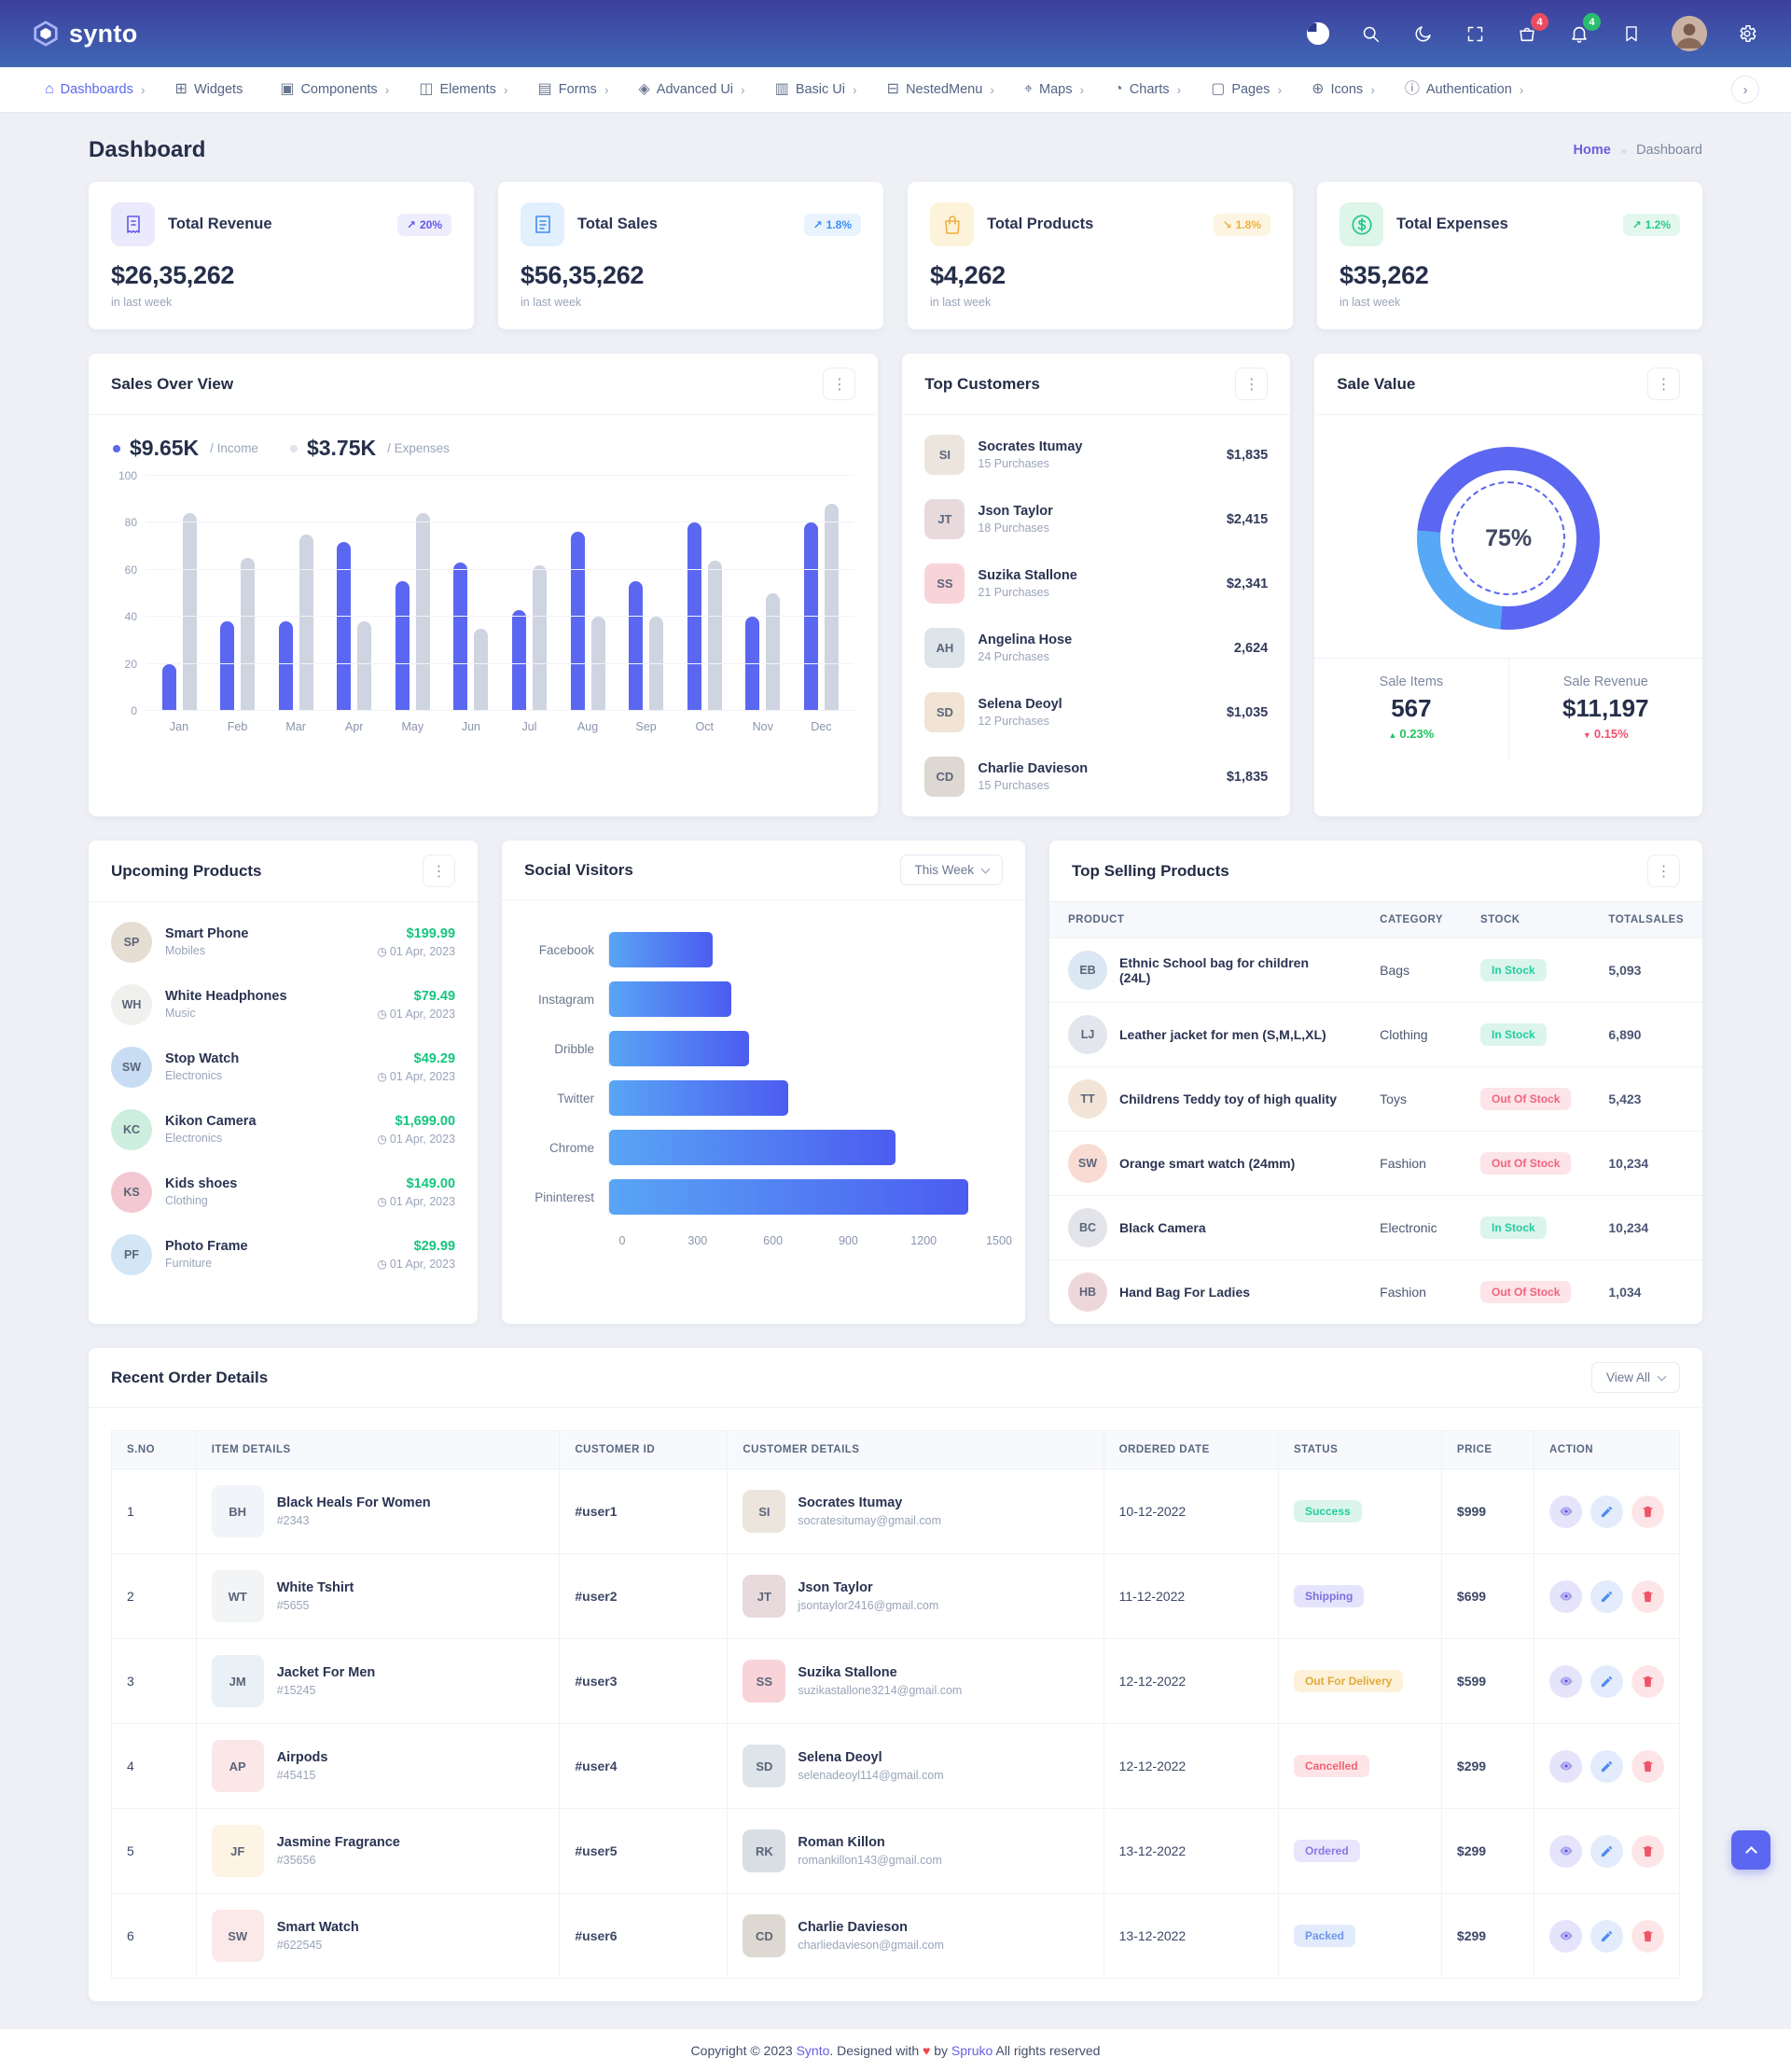 This screenshot has width=1791, height=2072. What do you see at coordinates (986, 868) in the screenshot?
I see `chevron-down-icon` at bounding box center [986, 868].